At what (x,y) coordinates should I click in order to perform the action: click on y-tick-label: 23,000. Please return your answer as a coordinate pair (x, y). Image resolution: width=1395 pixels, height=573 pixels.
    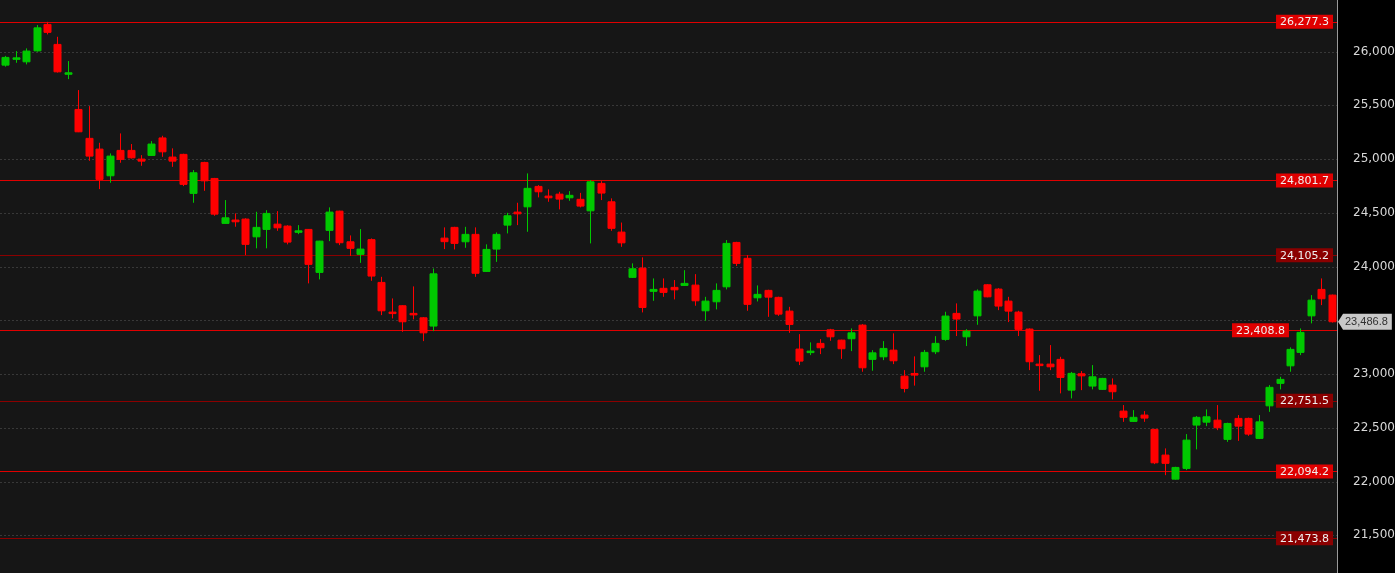
    Looking at the image, I should click on (1374, 373).